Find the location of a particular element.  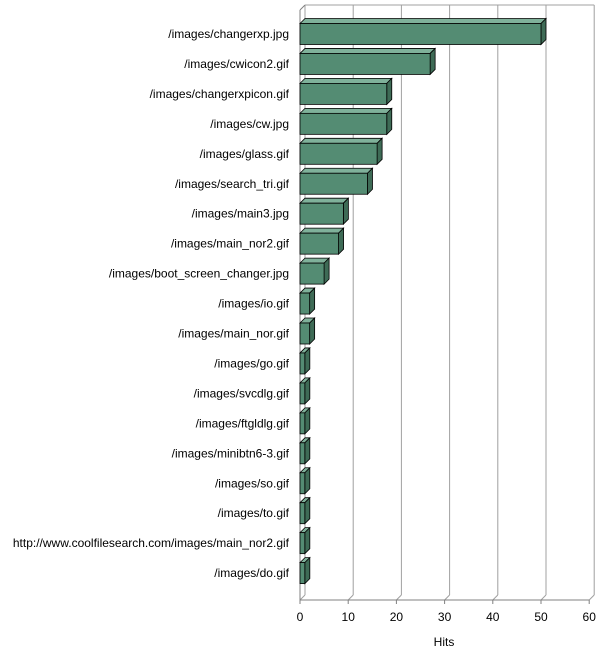

category-label: /images/changerxp.jpg is located at coordinates (228, 34).